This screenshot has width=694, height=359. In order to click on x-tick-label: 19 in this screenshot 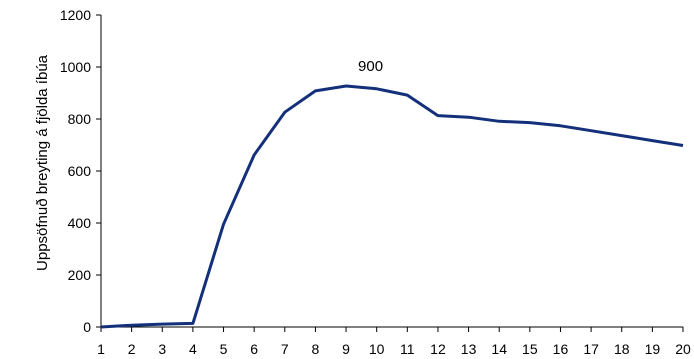, I will do `click(653, 349)`.